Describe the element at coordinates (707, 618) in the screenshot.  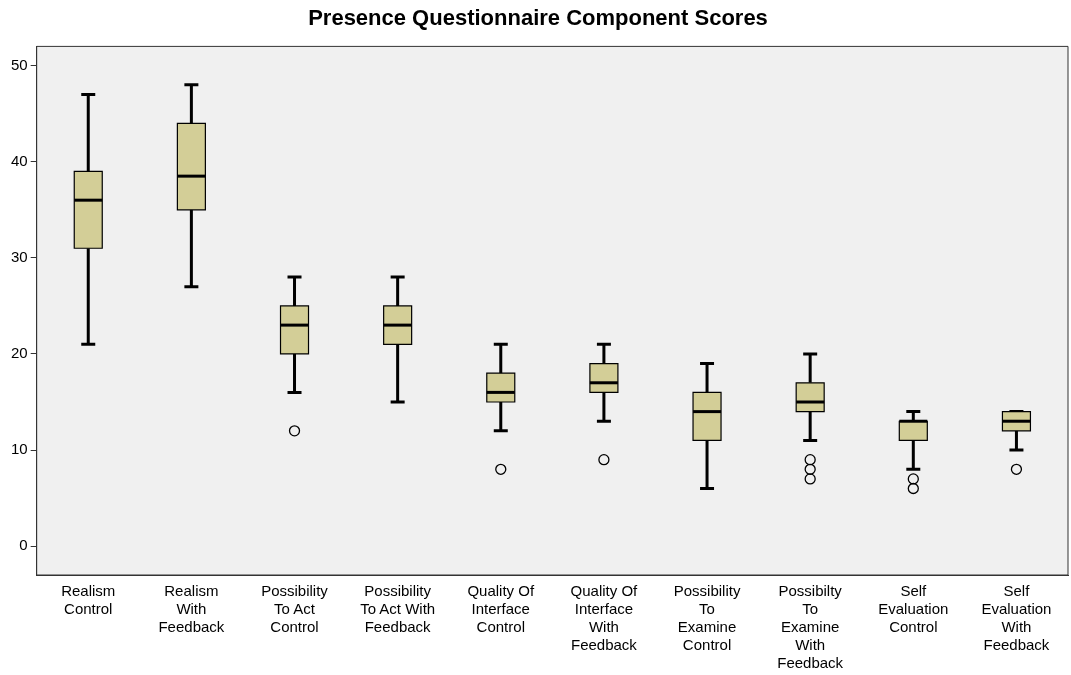
I see `x-tick-label: Possibility To Examine Control` at that location.